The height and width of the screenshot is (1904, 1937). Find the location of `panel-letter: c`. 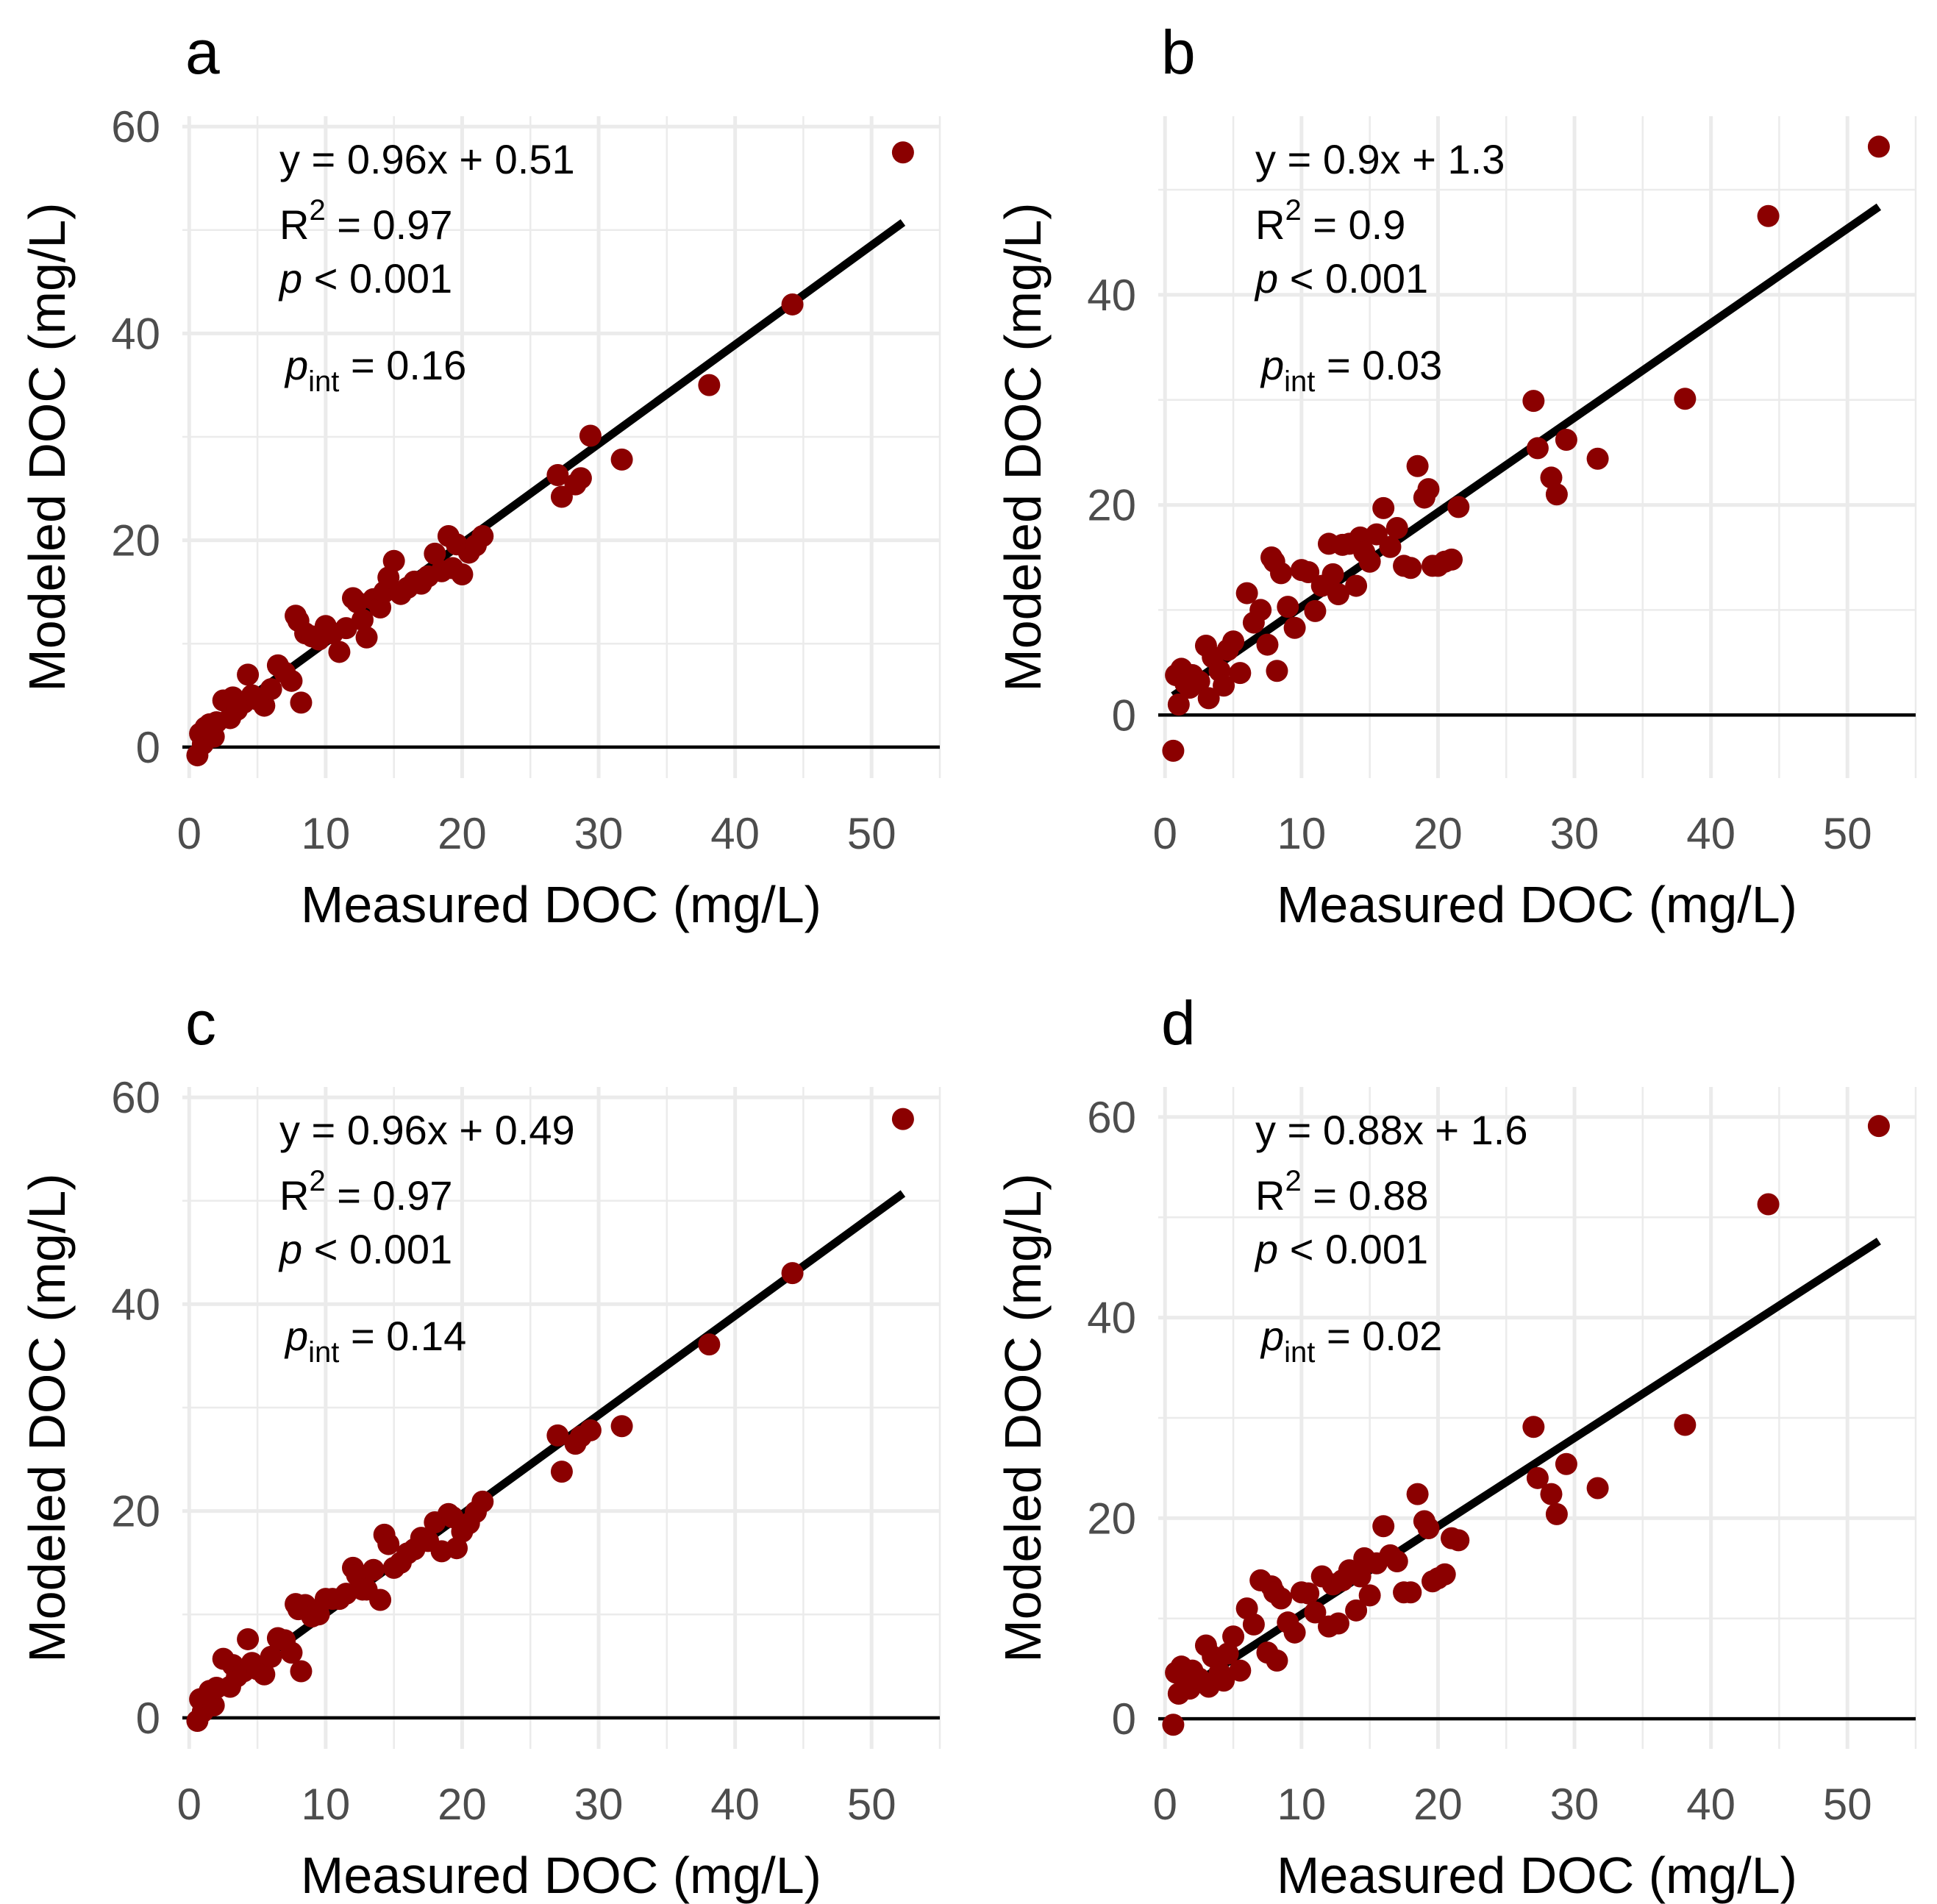

panel-letter: c is located at coordinates (200, 1023).